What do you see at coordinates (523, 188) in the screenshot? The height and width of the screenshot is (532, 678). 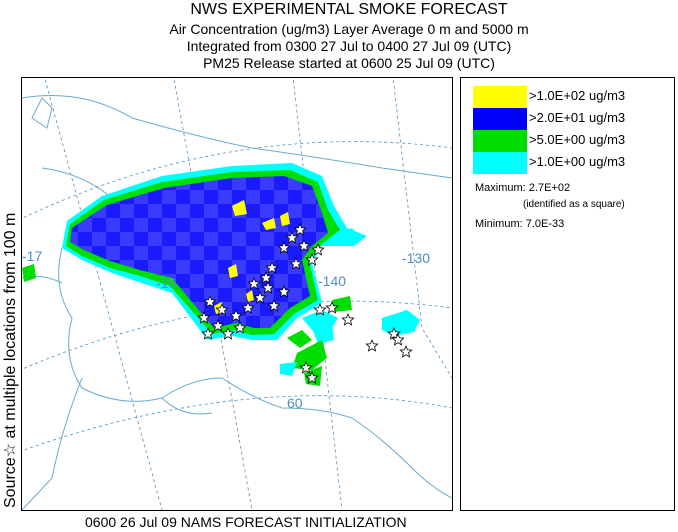 I see `maximum-value: Maximum: 2.7E+02` at bounding box center [523, 188].